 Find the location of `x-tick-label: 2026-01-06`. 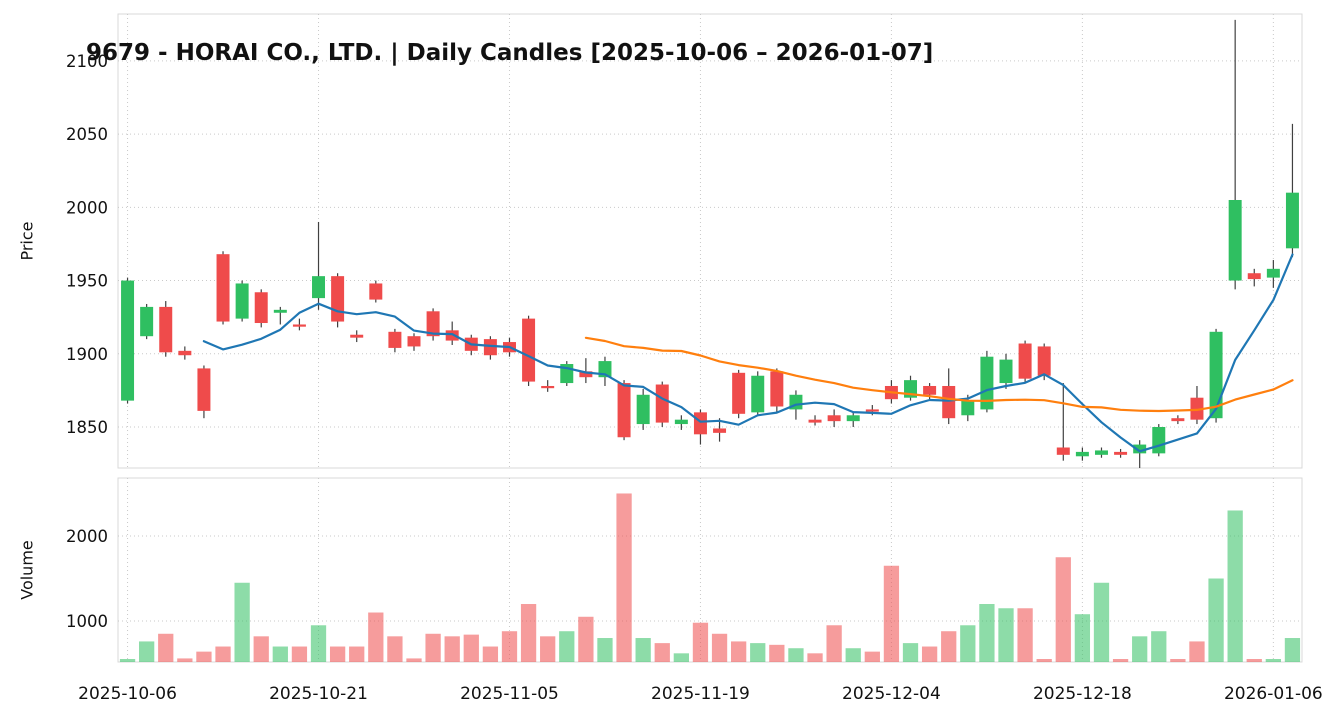

x-tick-label: 2026-01-06 is located at coordinates (1273, 694).